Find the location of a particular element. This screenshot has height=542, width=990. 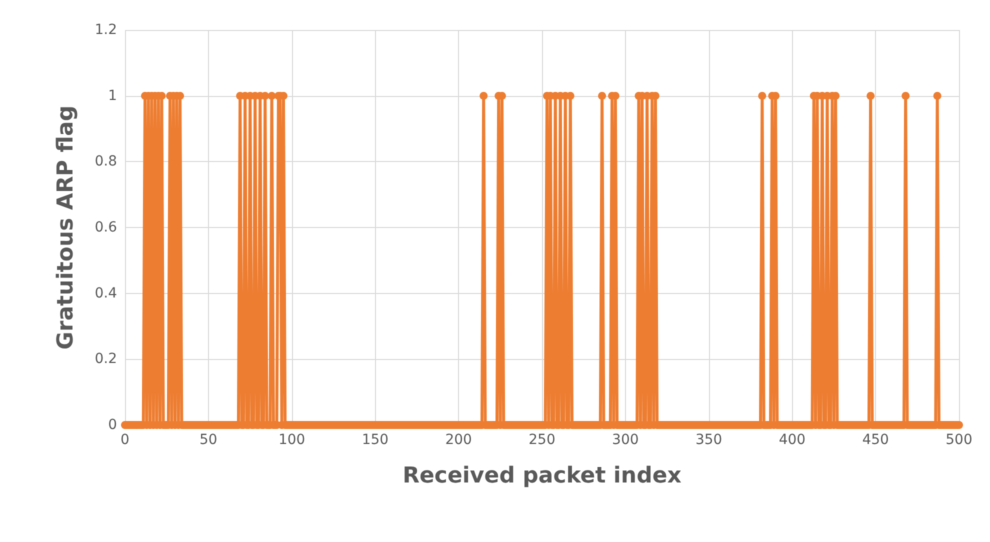

y-tick-label: 0.6 is located at coordinates (106, 228).